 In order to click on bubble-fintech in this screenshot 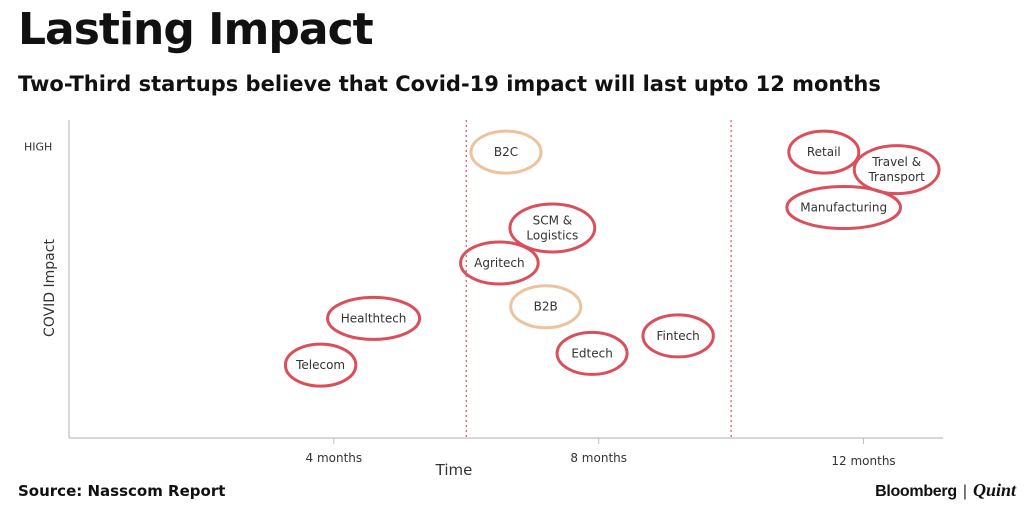, I will do `click(678, 336)`.